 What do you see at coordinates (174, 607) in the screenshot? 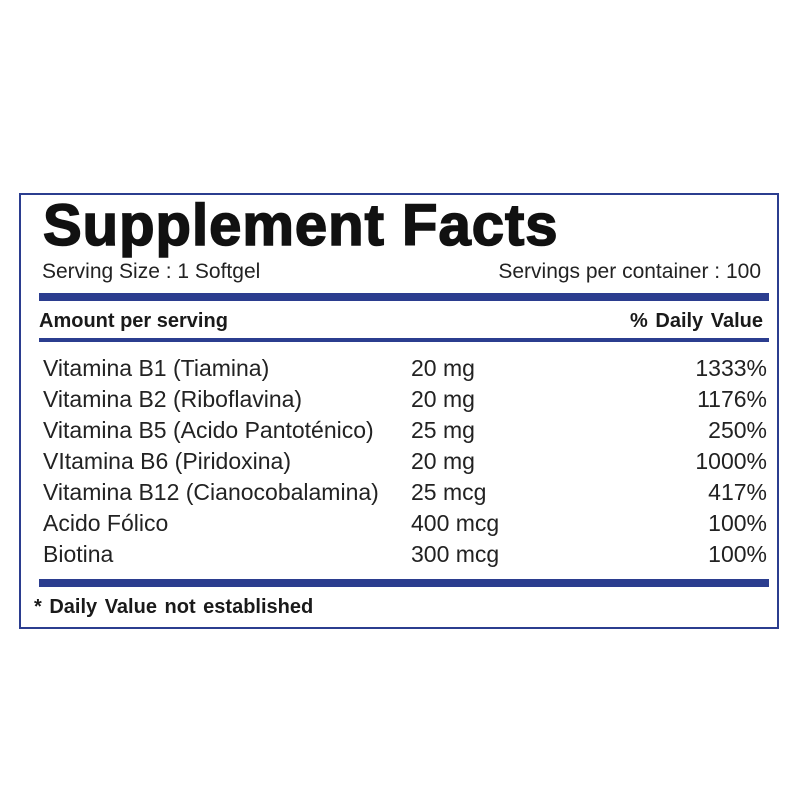
I see `footnote: * Daily Value not established` at bounding box center [174, 607].